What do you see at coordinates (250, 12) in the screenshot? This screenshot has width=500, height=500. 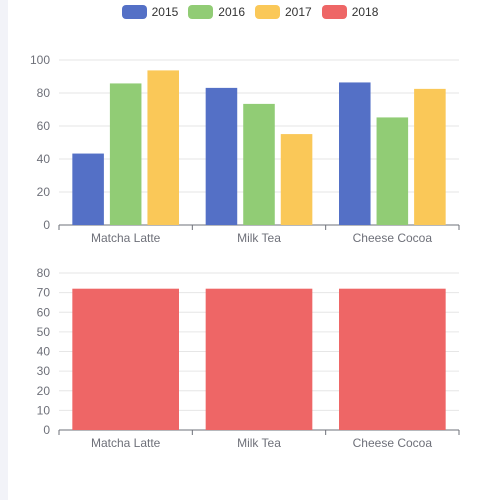 I see `chart-legend: 2015 2016 2017 2018` at bounding box center [250, 12].